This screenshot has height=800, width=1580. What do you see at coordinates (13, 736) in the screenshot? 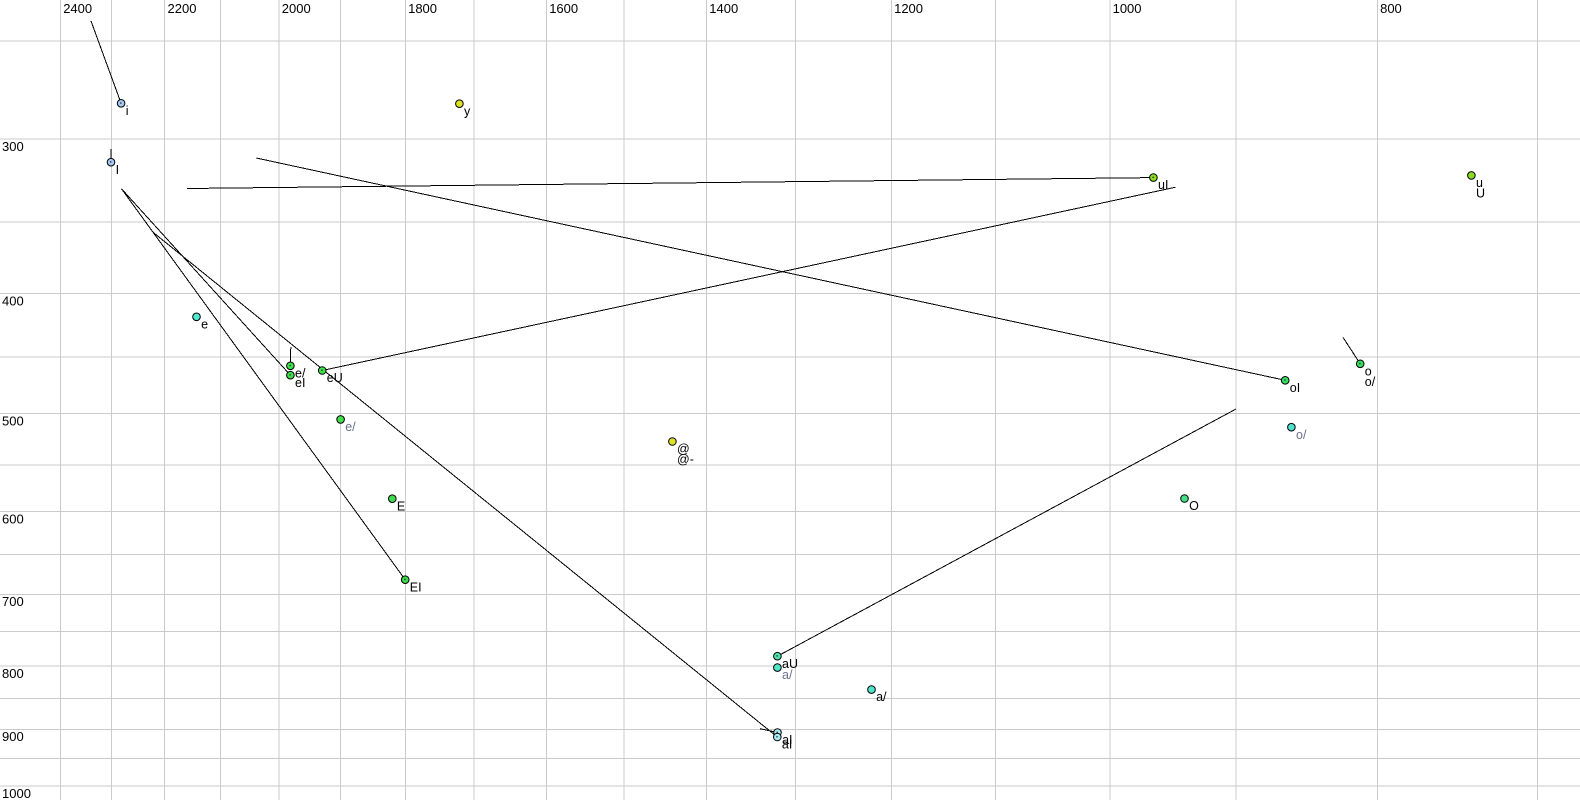
I see `svg-text: 900` at bounding box center [13, 736].